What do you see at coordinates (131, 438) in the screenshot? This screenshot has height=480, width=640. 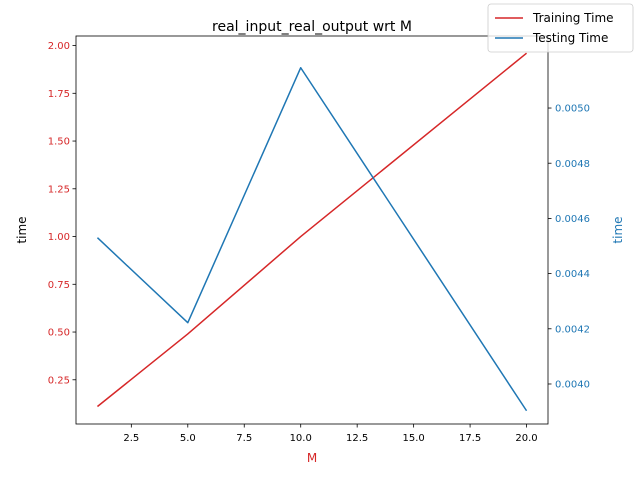 I see `x-tick-label: 2.5` at bounding box center [131, 438].